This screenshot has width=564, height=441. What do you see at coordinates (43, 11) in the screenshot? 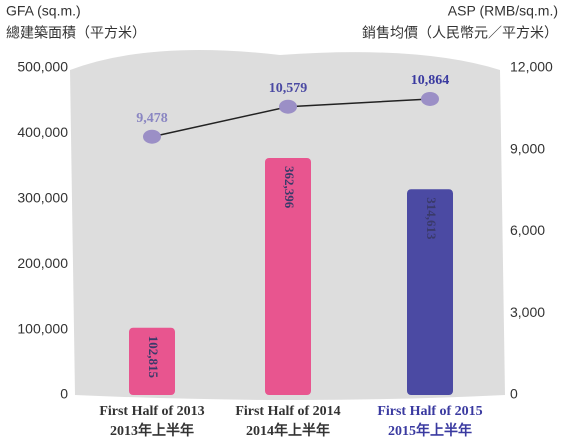
I see `y-axis-label: GFA (sq.m.)` at bounding box center [43, 11].